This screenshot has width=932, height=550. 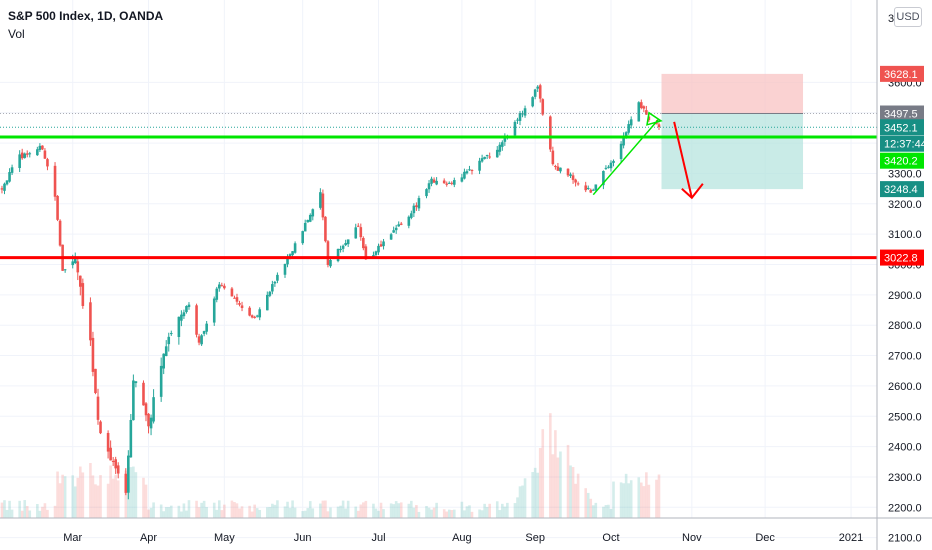 I want to click on y-tick-label: 3, so click(x=891, y=19).